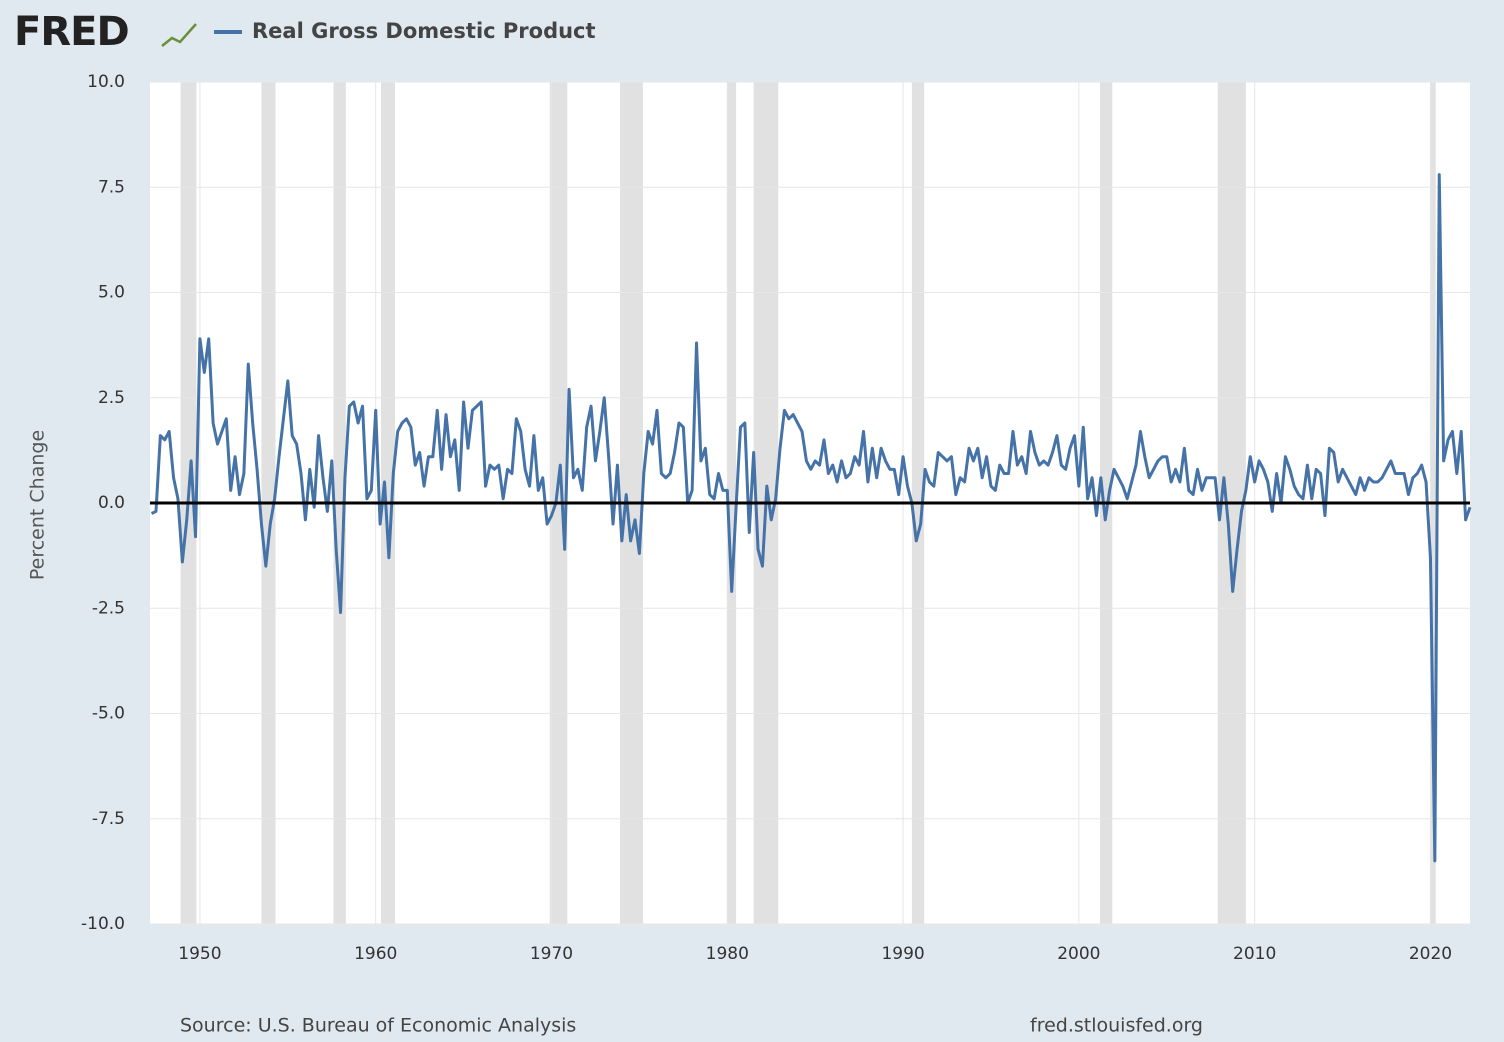 The width and height of the screenshot is (1504, 1042). I want to click on x-tick-label: 1960, so click(375, 954).